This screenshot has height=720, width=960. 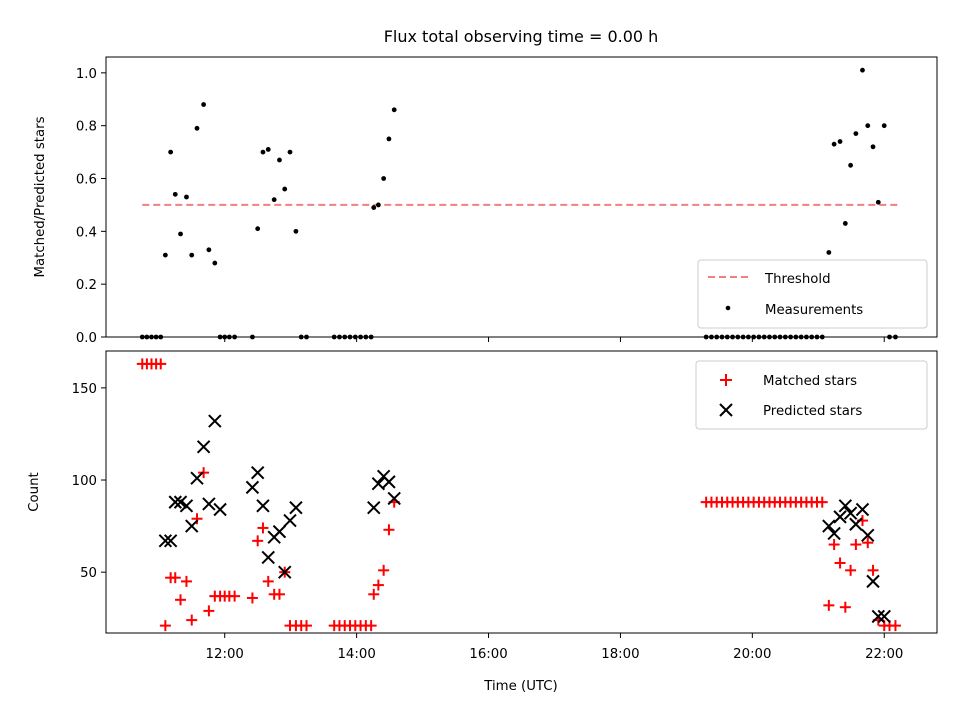 What do you see at coordinates (521, 36) in the screenshot?
I see `chart-title: Flux total observing time = 0.00 h` at bounding box center [521, 36].